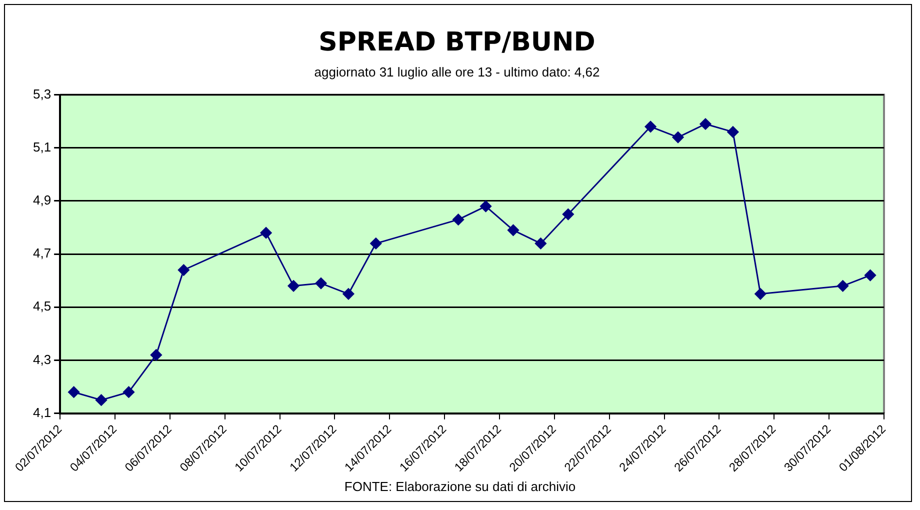 Image resolution: width=920 pixels, height=510 pixels. What do you see at coordinates (42, 253) in the screenshot?
I see `y-tick-label: 4,7` at bounding box center [42, 253].